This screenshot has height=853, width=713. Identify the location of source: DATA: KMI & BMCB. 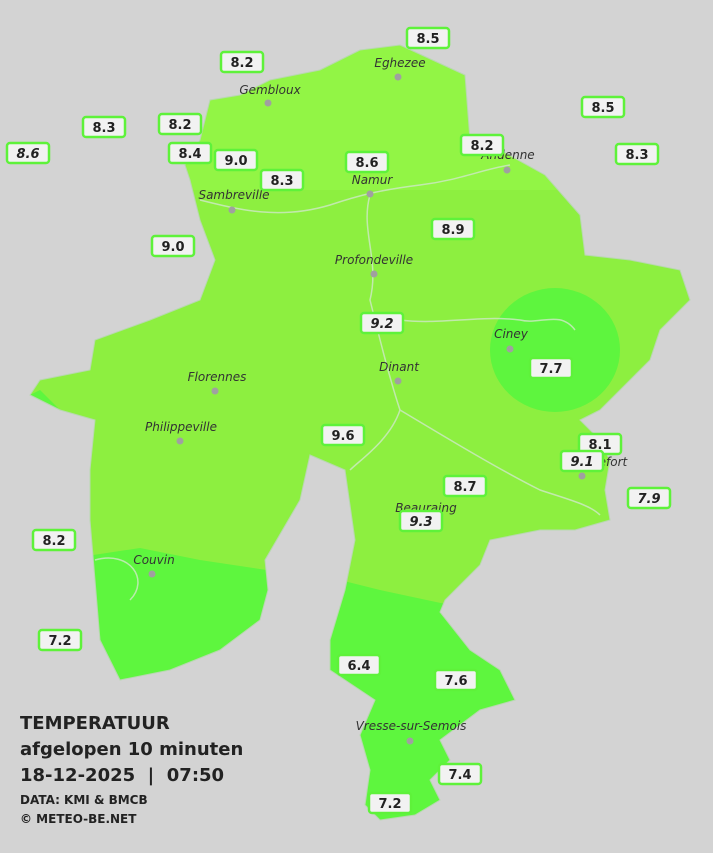
(84, 800).